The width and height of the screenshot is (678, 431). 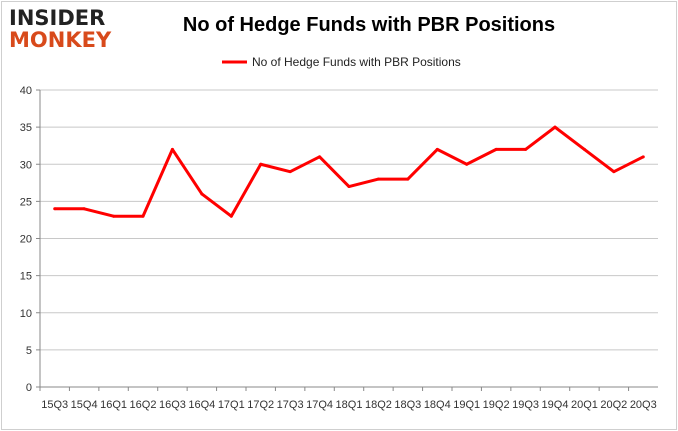 I want to click on y-tick-label: 10, so click(x=26, y=314).